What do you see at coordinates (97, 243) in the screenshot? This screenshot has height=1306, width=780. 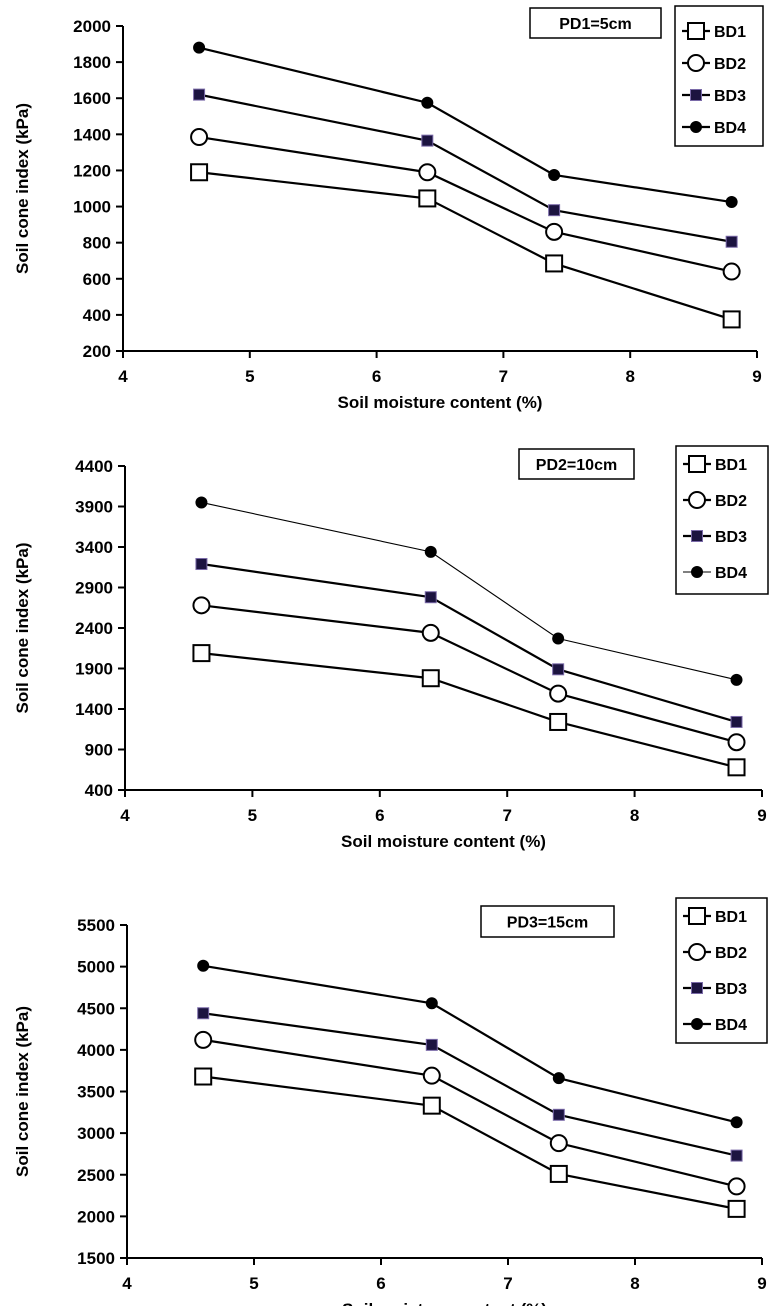 I see `y-tick-label: 800` at bounding box center [97, 243].